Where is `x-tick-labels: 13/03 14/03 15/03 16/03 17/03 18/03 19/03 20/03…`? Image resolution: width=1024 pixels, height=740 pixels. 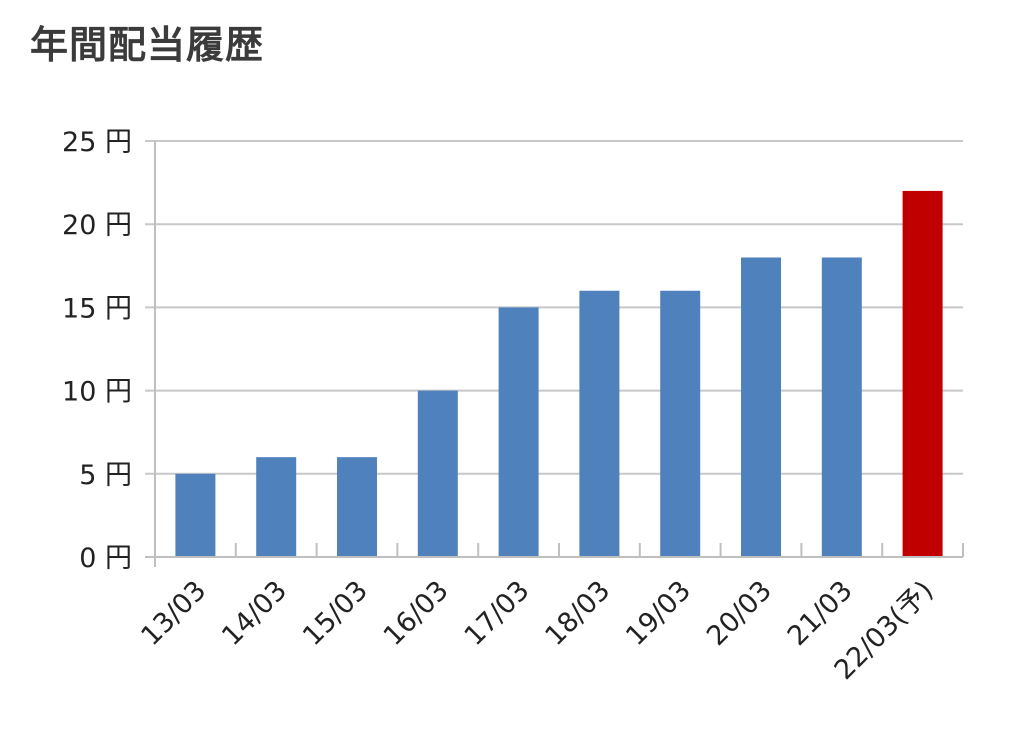 x-tick-labels: 13/03 14/03 15/03 16/03 17/03 18/03 19/03 20/03… is located at coordinates (537, 630).